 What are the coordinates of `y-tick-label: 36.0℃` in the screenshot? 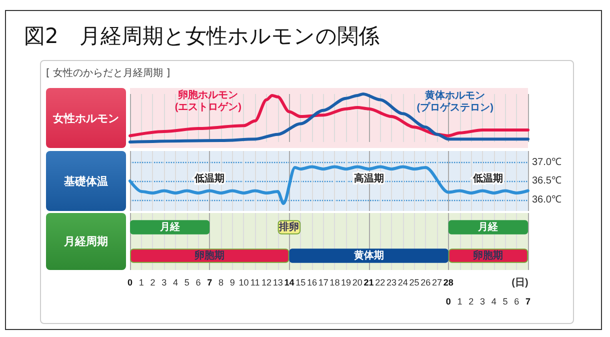 It's located at (547, 200).